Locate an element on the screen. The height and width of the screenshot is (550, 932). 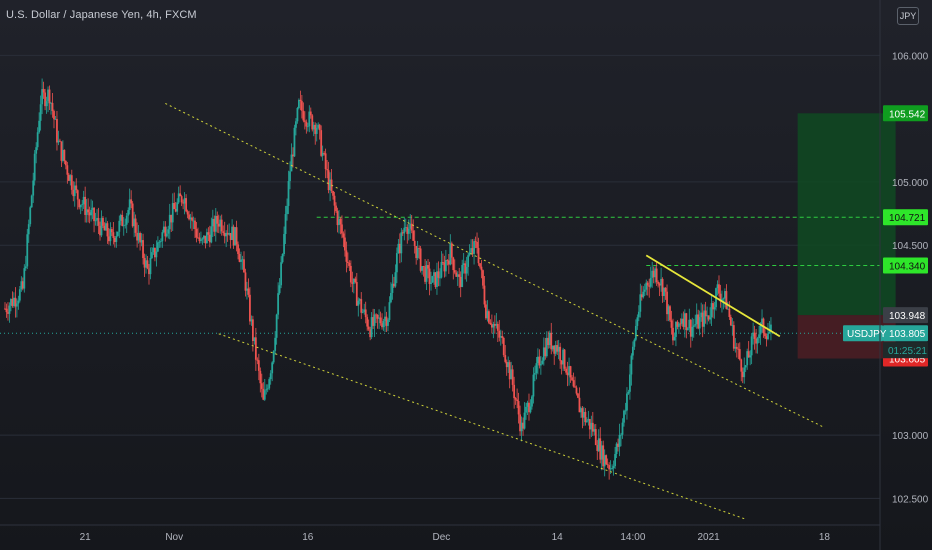
time-axis-tick: 14:00 is located at coordinates (632, 537).